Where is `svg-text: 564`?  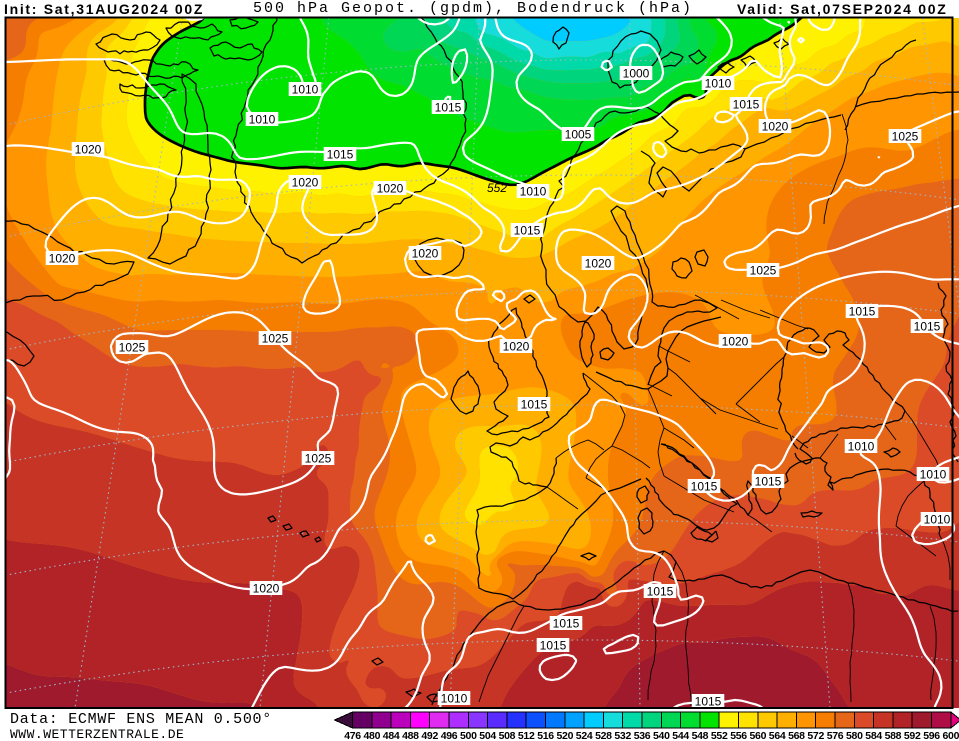
svg-text: 564 is located at coordinates (777, 735).